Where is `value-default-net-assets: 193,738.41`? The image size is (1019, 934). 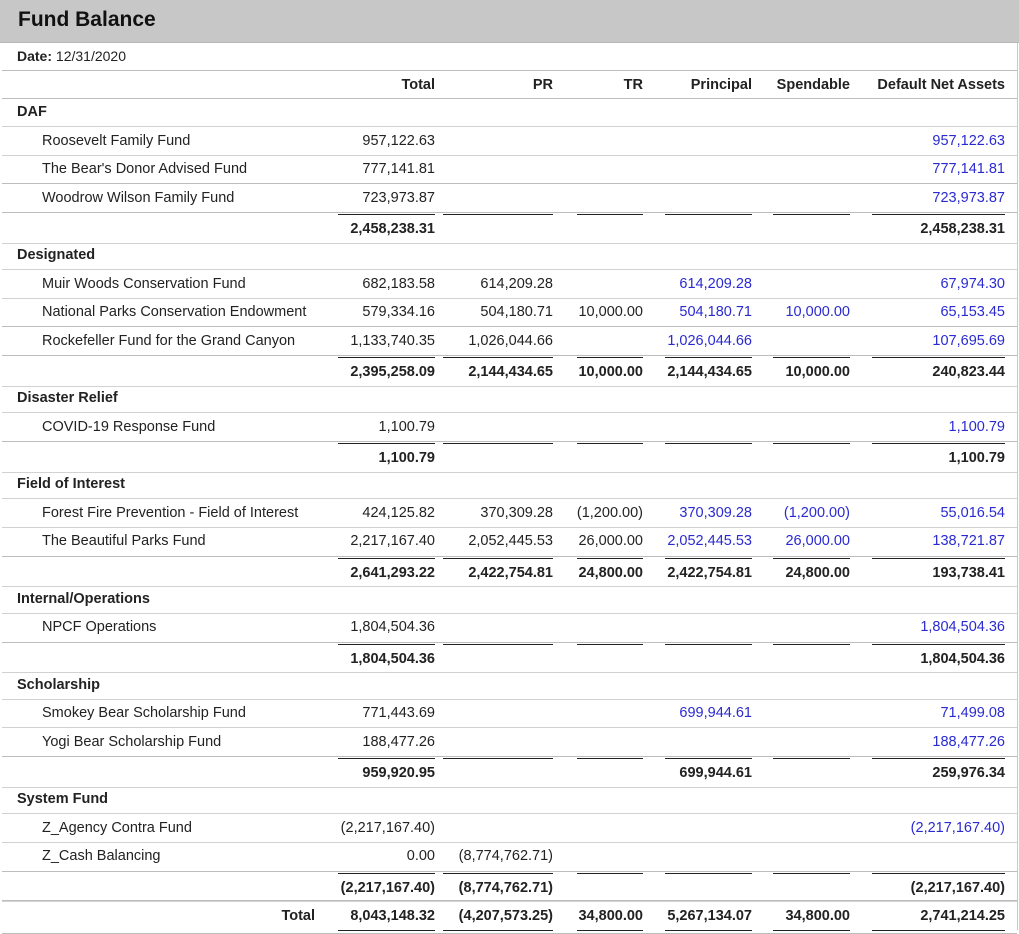
value-default-net-assets: 193,738.41 is located at coordinates (968, 572).